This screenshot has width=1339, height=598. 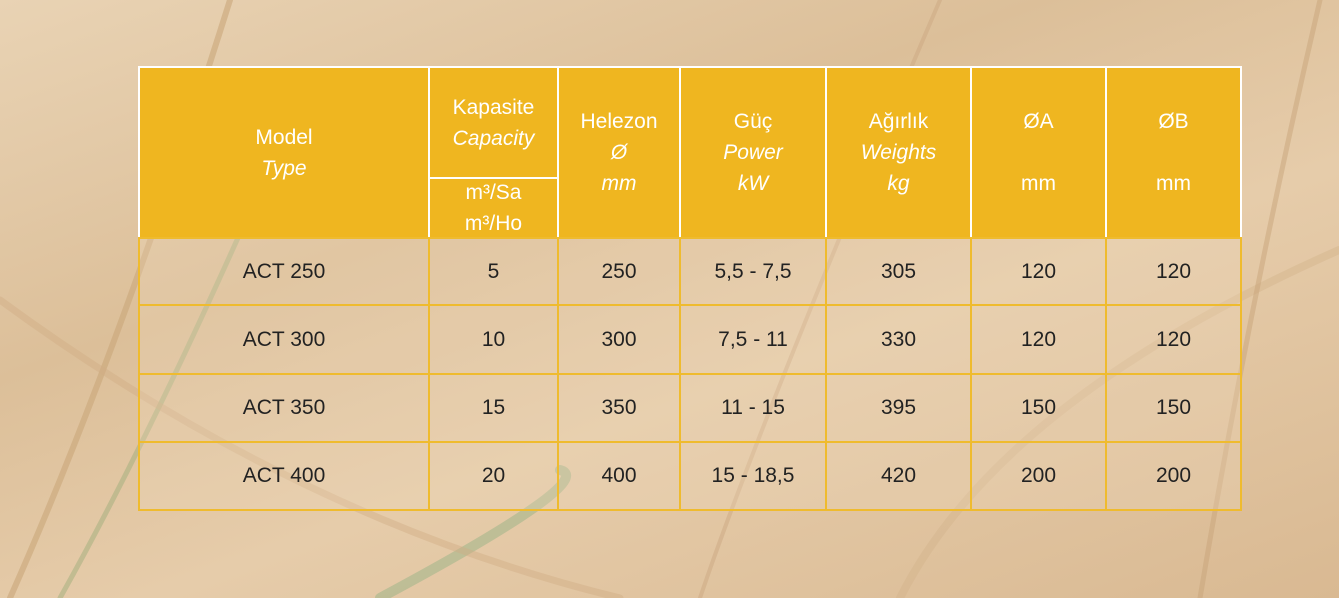 I want to click on header-text: kW, so click(x=753, y=183).